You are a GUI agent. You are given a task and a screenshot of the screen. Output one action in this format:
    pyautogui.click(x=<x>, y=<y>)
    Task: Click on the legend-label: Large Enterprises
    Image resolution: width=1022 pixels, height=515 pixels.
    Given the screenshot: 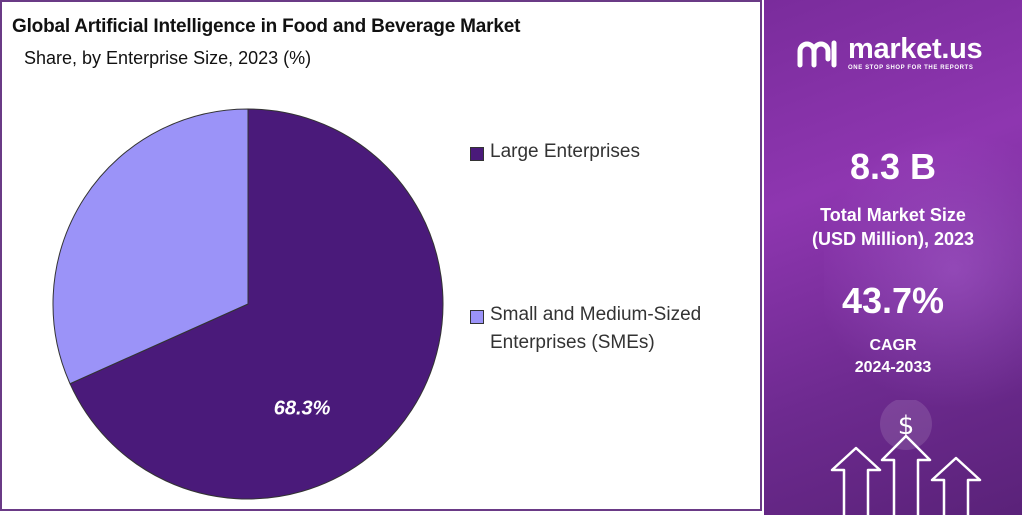 What is the action you would take?
    pyautogui.click(x=565, y=151)
    